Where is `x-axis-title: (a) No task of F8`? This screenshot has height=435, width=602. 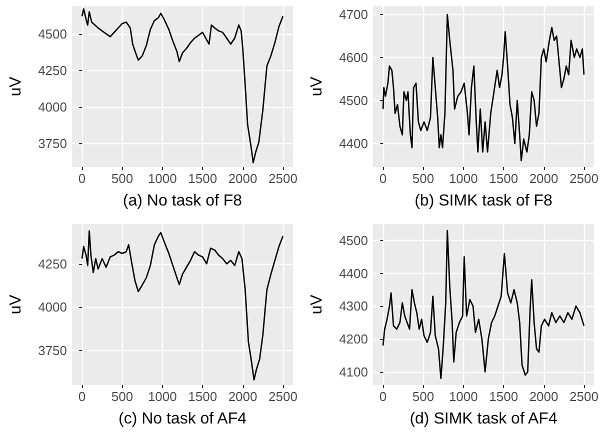
x-axis-title: (a) No task of F8 is located at coordinates (182, 201).